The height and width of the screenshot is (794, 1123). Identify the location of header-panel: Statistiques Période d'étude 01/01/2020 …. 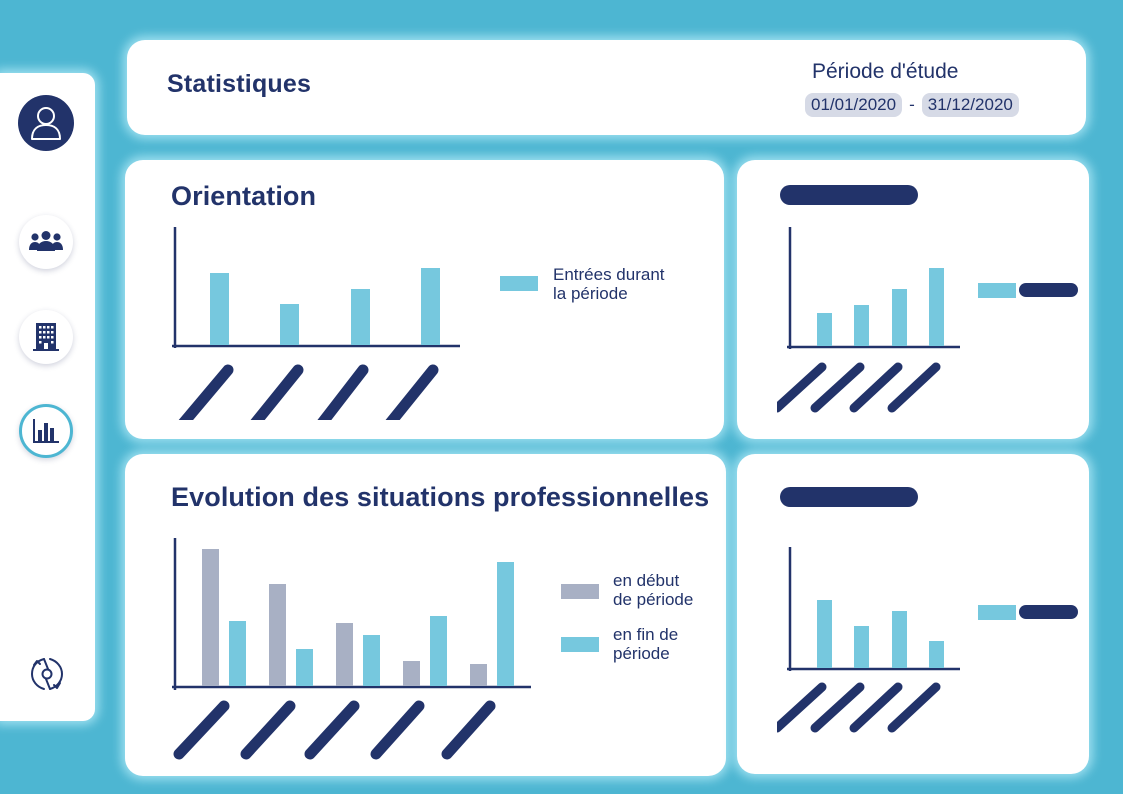
(606, 87).